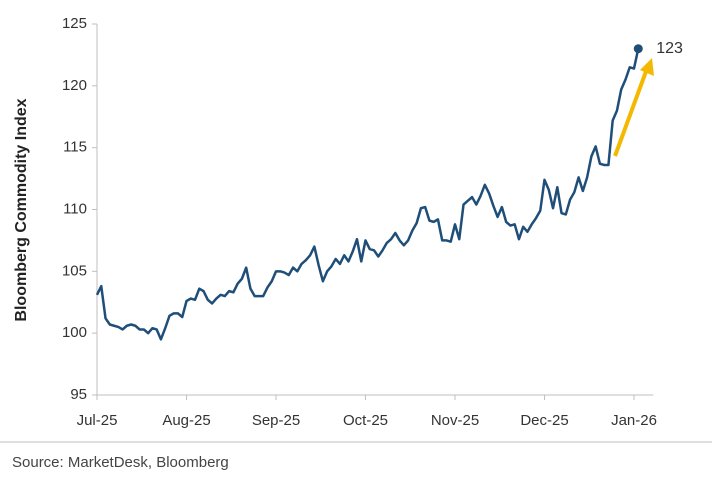 Image resolution: width=712 pixels, height=479 pixels. What do you see at coordinates (74, 332) in the screenshot?
I see `y-tick-label: 100` at bounding box center [74, 332].